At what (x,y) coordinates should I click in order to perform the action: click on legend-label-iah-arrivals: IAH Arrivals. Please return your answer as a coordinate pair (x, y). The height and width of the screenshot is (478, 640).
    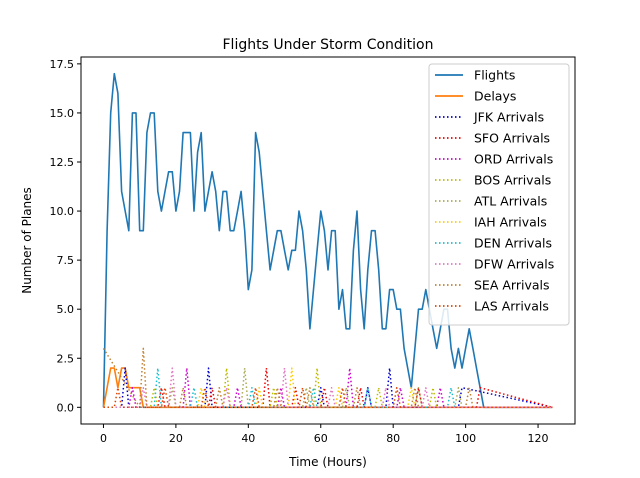
    Looking at the image, I should click on (510, 222).